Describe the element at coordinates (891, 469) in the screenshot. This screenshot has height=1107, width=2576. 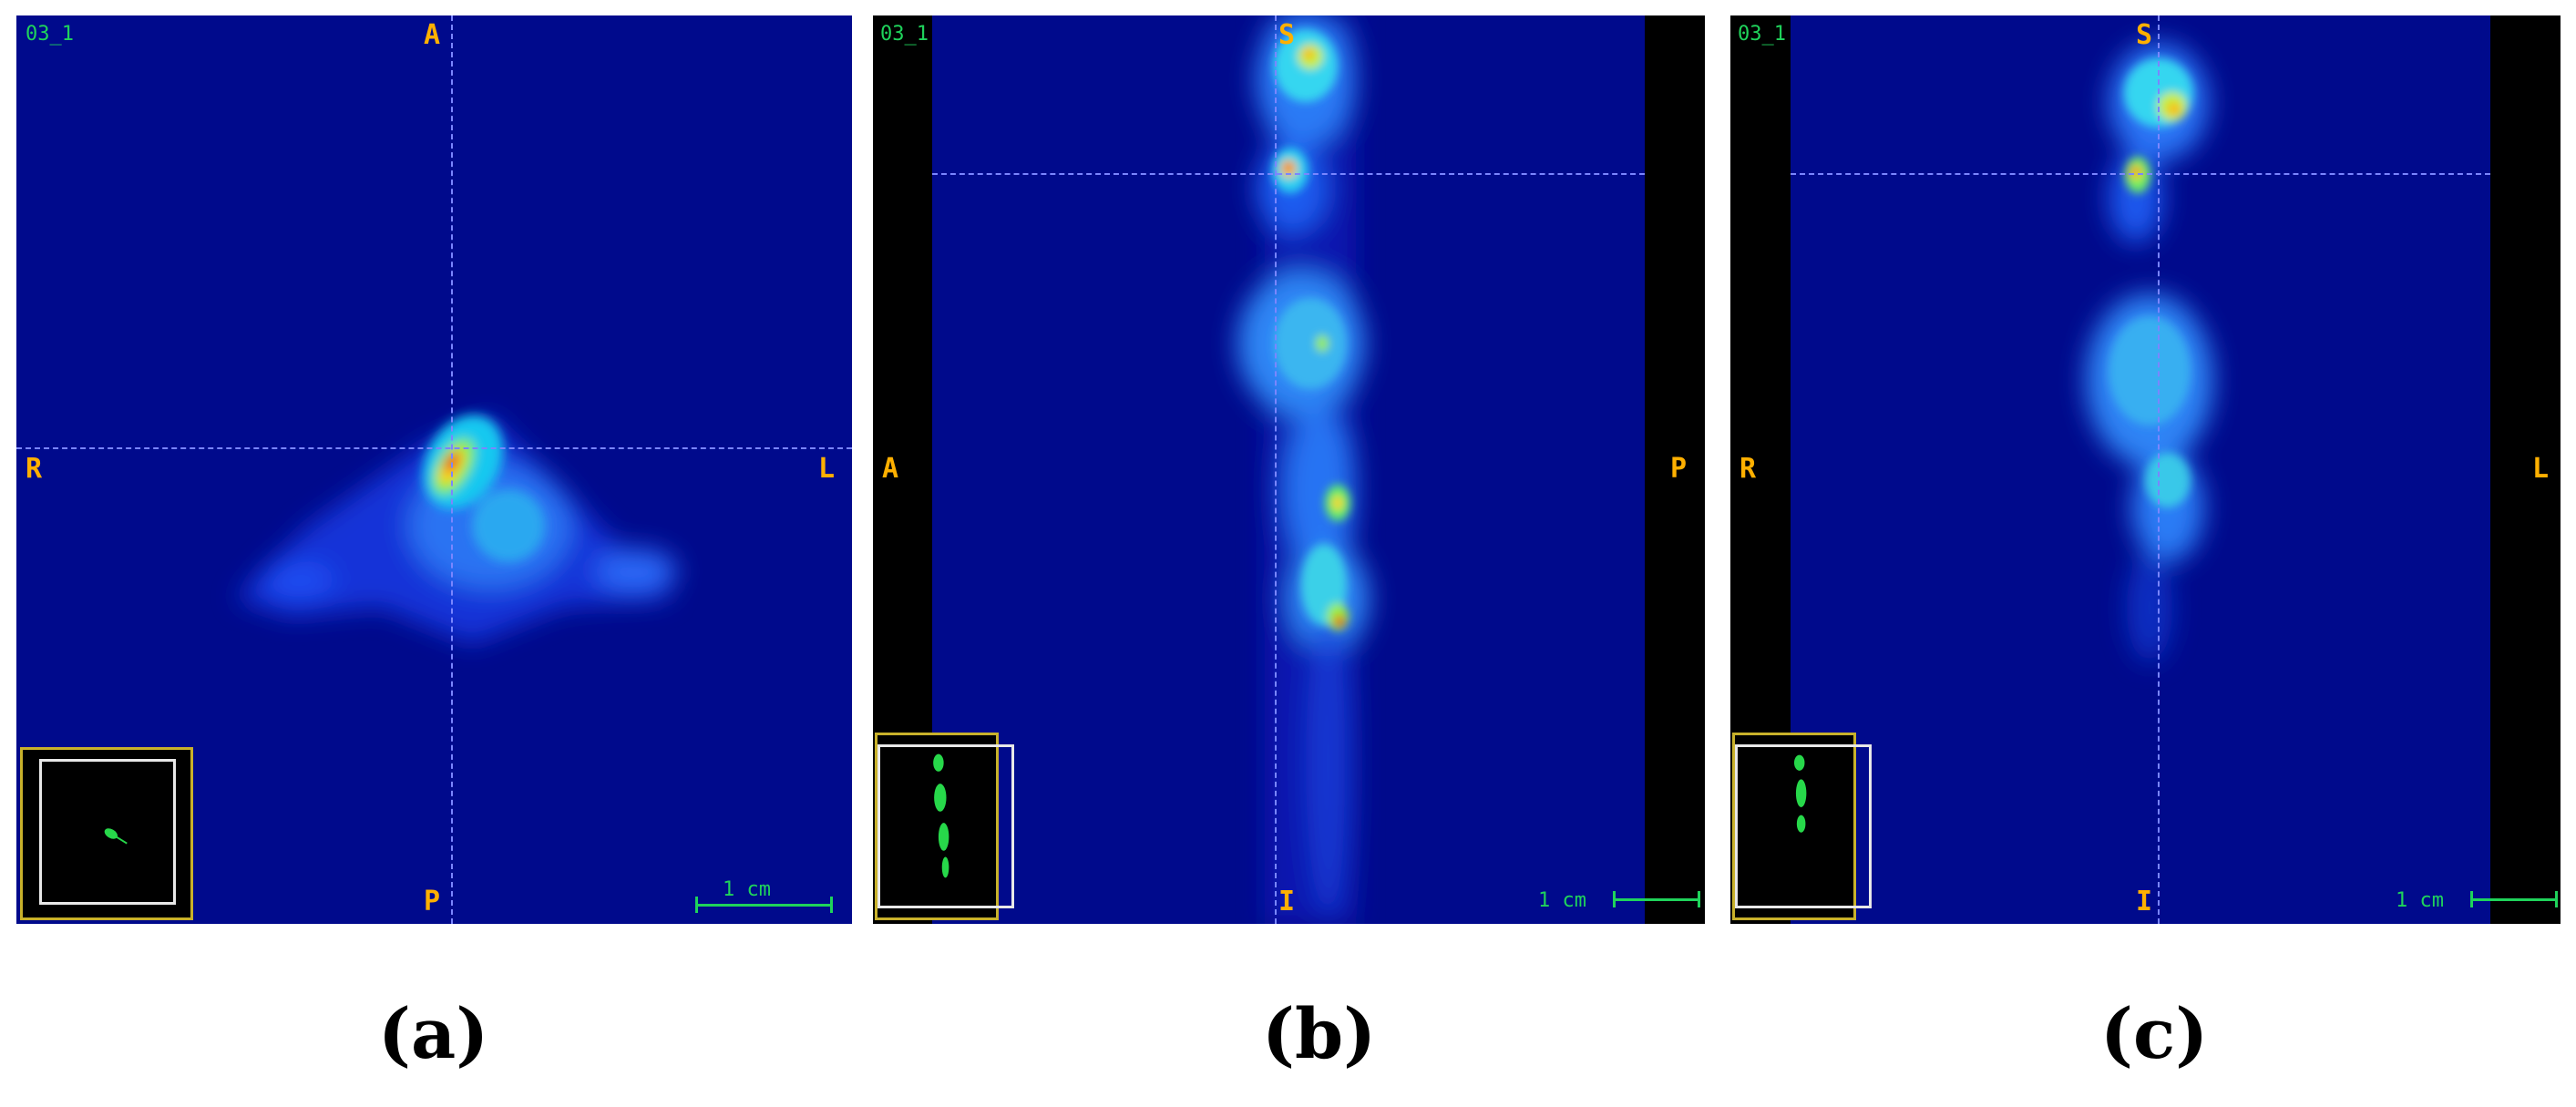
I see `orientation-left: A` at that location.